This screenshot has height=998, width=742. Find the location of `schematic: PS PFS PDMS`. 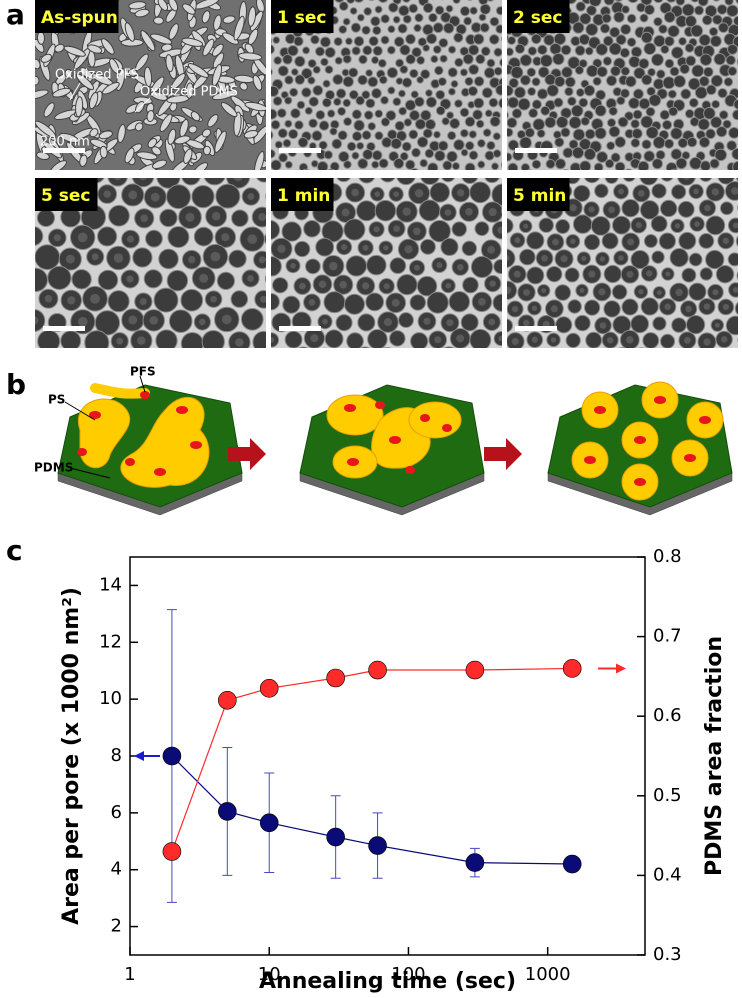

schematic: PS PFS PDMS is located at coordinates (383, 440).